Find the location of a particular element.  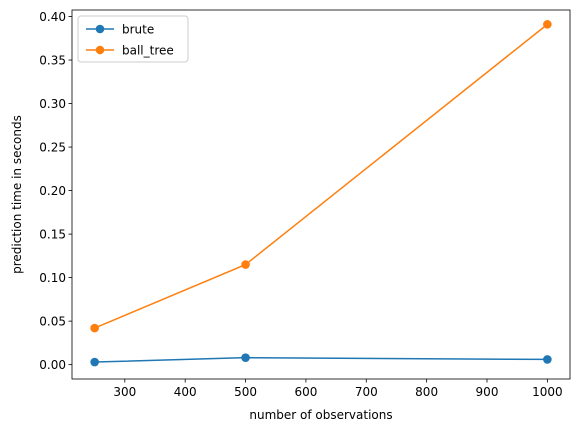

y-axis-ticks: 0.00 0.05 0.10 0.15 0.20 0.25 0.30 0.35 0.40 is located at coordinates (55, 191).